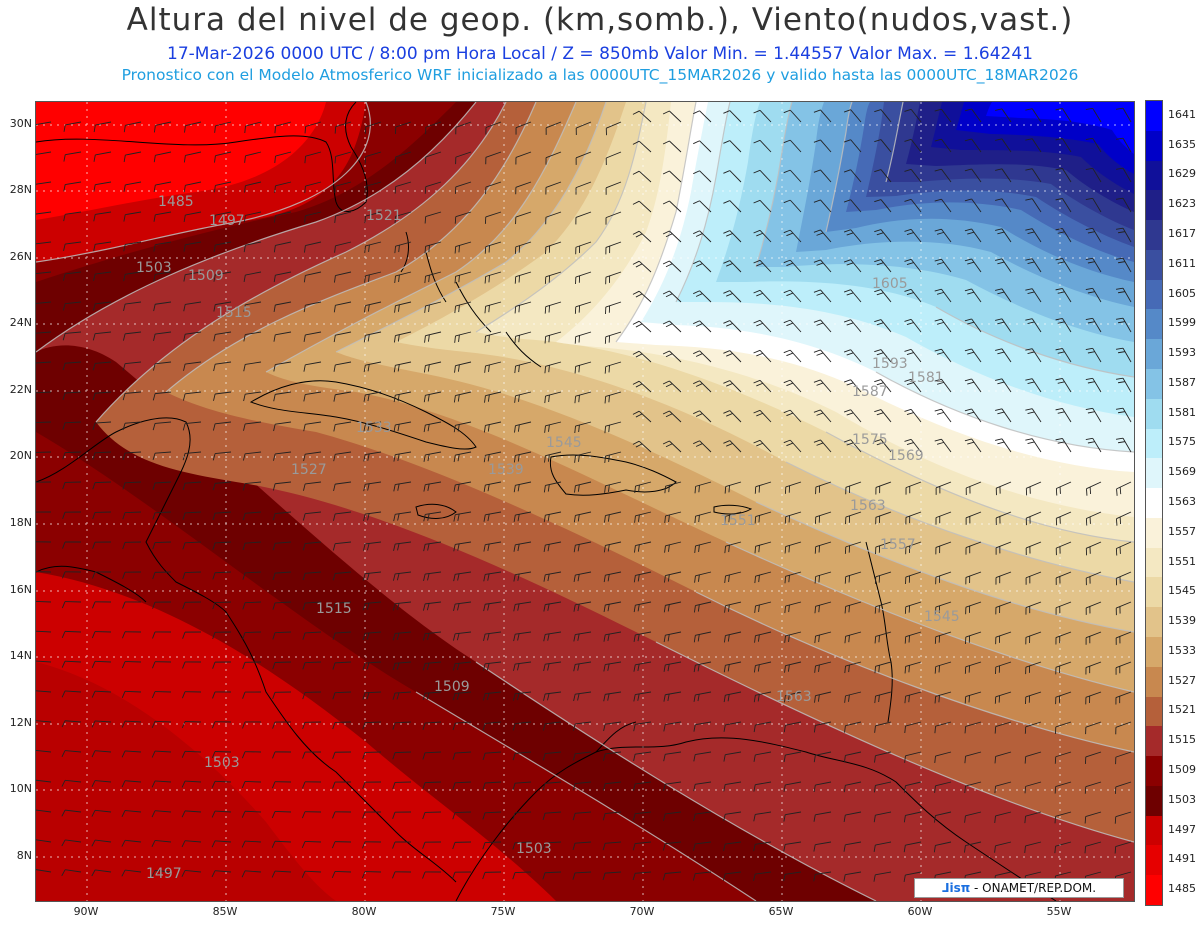  I want to click on colorbar-label: 1509, so click(1182, 769).